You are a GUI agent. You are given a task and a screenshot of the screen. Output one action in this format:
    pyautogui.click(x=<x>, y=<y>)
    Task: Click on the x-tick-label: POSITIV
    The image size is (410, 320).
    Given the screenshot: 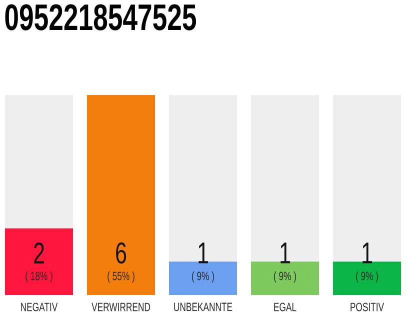 What is the action you would take?
    pyautogui.click(x=367, y=307)
    